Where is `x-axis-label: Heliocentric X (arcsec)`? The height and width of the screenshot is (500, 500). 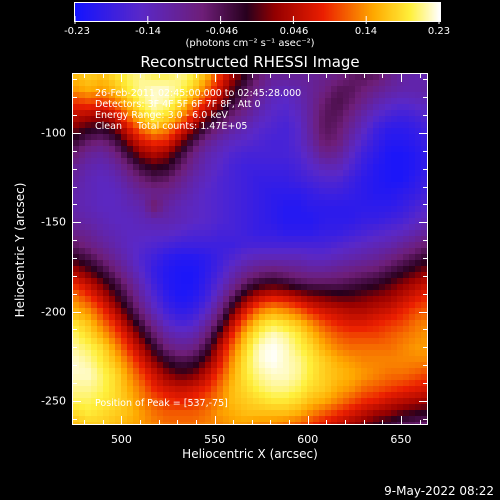 x-axis-label: Heliocentric X (arcsec) is located at coordinates (250, 454).